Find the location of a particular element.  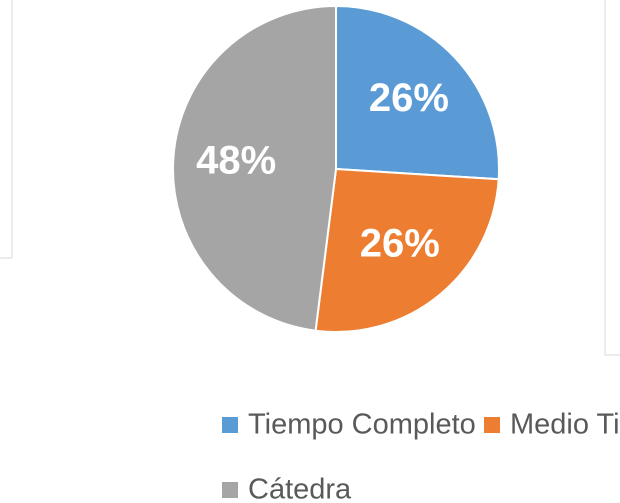

data-label: 48% is located at coordinates (236, 160).